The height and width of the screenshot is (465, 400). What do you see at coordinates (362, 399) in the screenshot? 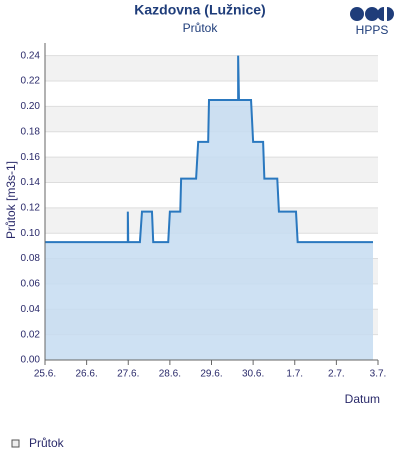
I see `x-axis-label: Datum` at bounding box center [362, 399].